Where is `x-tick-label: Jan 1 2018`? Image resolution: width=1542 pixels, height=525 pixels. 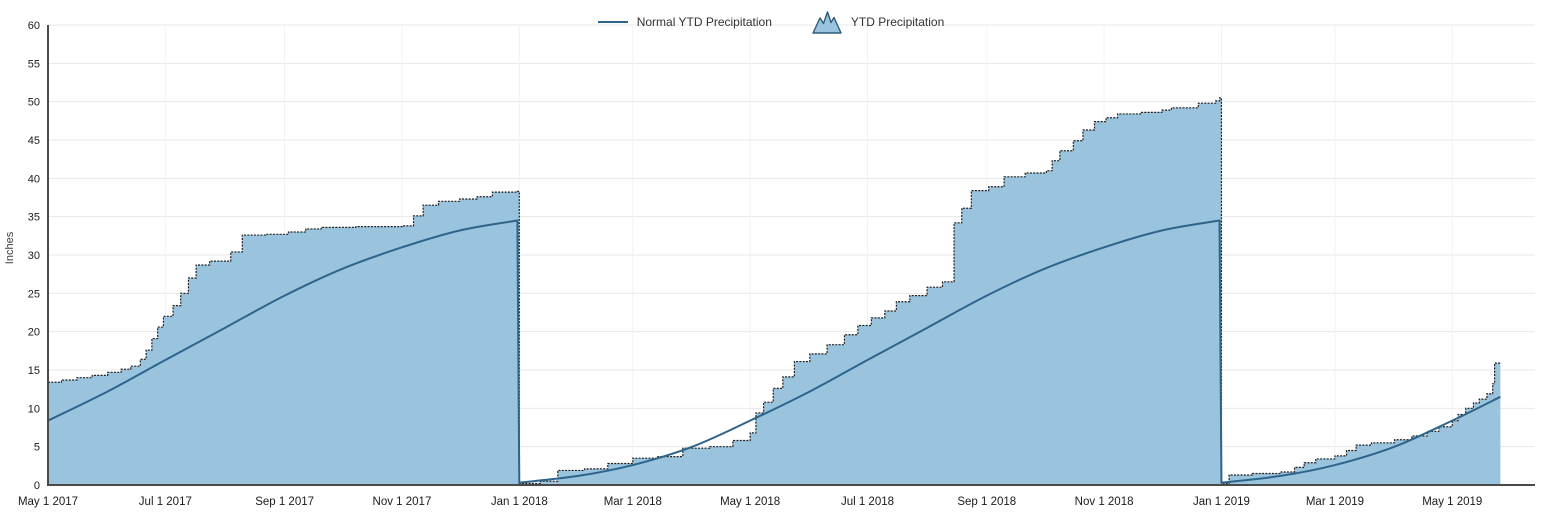 x-tick-label: Jan 1 2018 is located at coordinates (519, 502).